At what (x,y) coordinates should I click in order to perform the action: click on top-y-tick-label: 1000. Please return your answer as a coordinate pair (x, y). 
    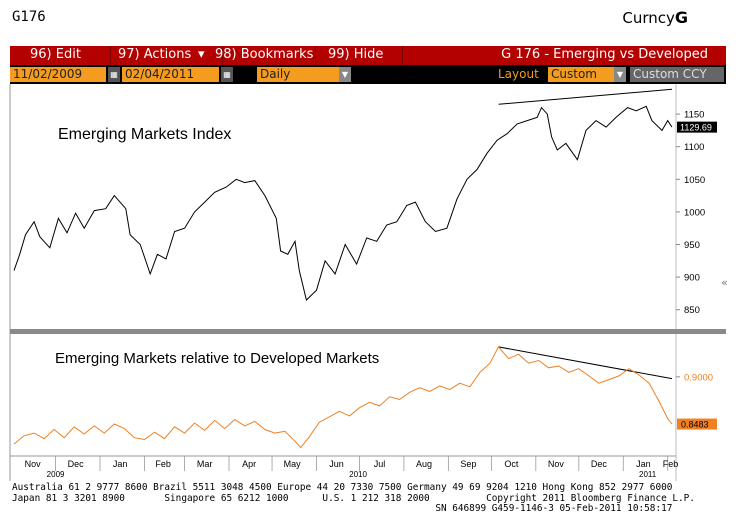
    Looking at the image, I should click on (694, 212).